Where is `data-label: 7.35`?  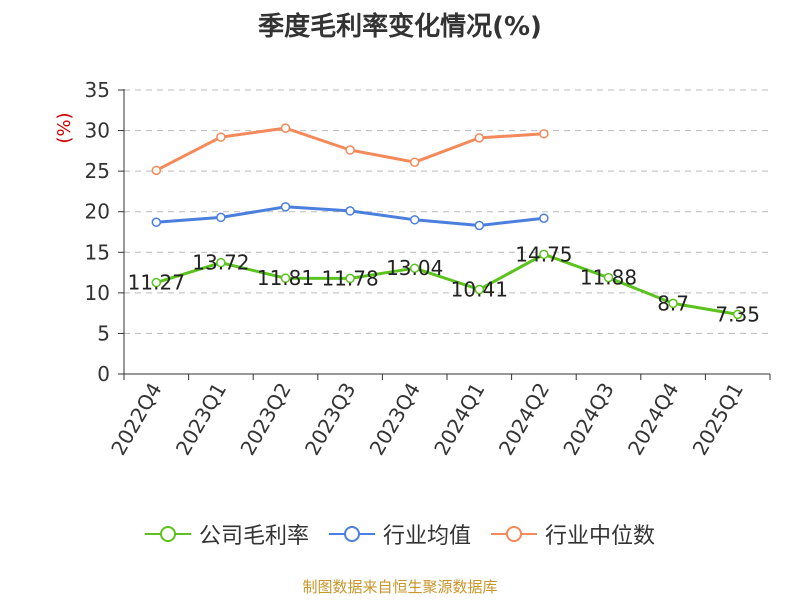 data-label: 7.35 is located at coordinates (737, 314).